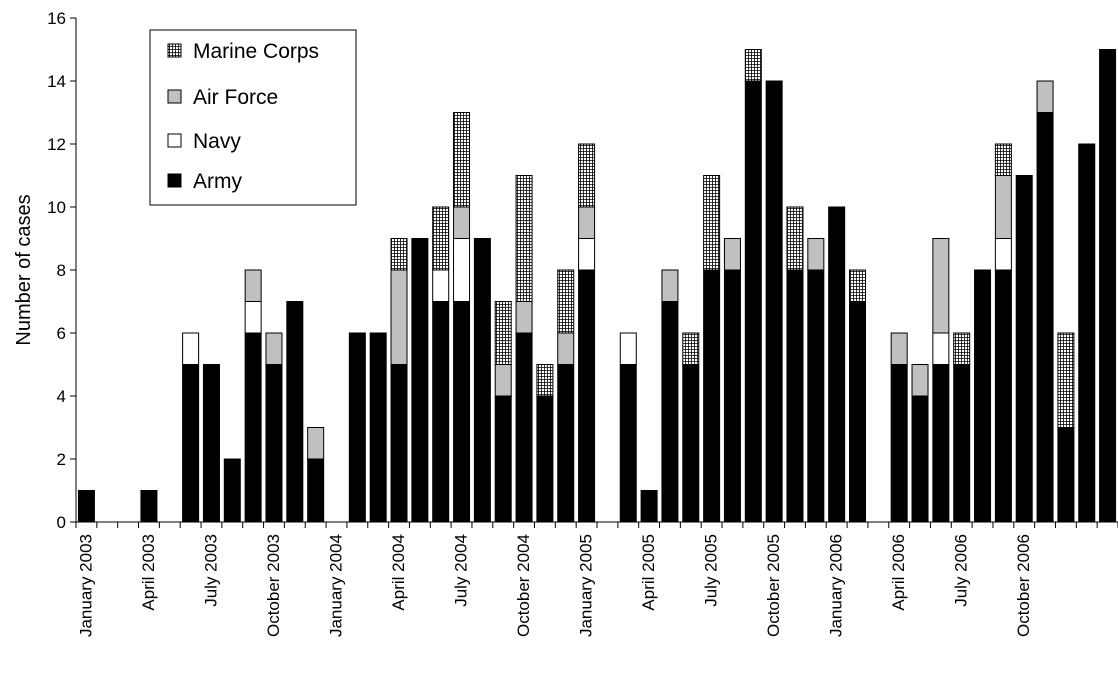 Image resolution: width=1118 pixels, height=679 pixels. Describe the element at coordinates (461, 570) in the screenshot. I see `x-tick-label-july-2004: July 2004` at that location.